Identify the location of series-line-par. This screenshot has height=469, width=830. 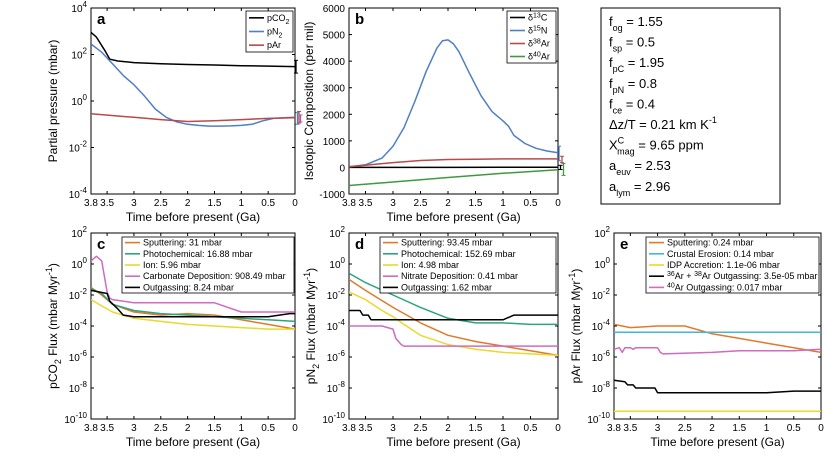
(193, 118).